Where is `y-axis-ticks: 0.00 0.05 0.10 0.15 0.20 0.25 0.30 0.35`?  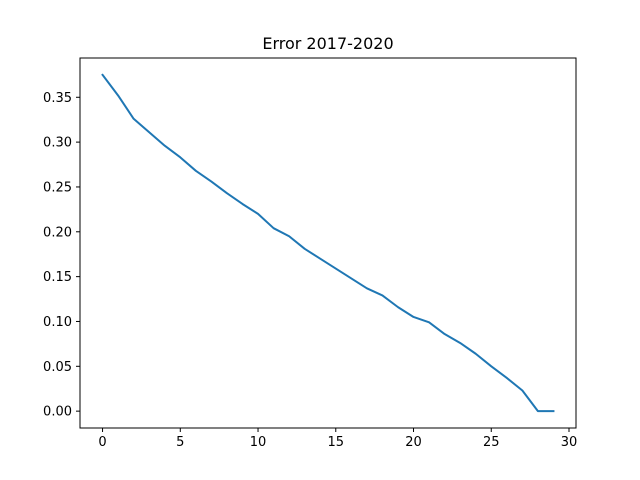
y-axis-ticks: 0.00 0.05 0.10 0.15 0.20 0.25 0.30 0.35 is located at coordinates (61, 255).